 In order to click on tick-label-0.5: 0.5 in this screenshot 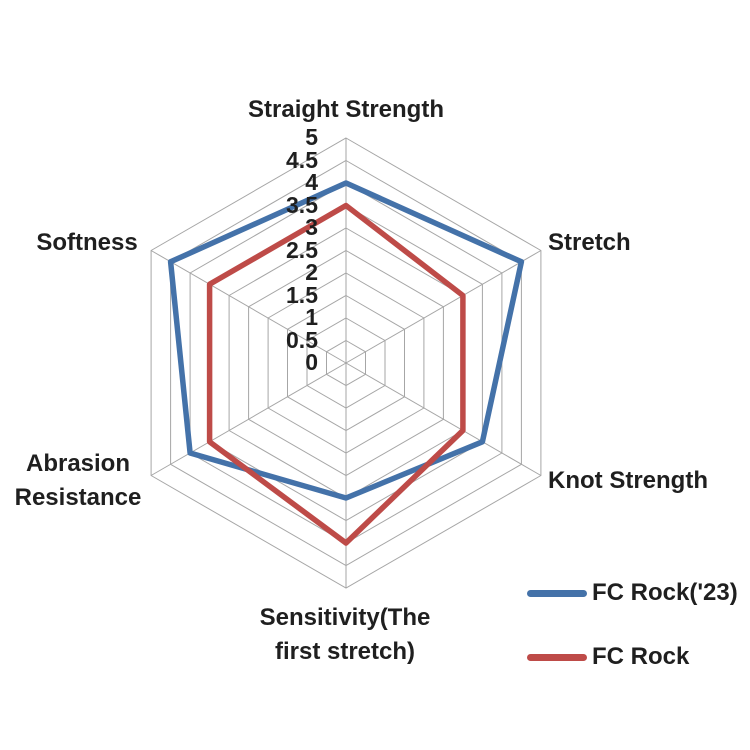, I will do `click(302, 339)`.